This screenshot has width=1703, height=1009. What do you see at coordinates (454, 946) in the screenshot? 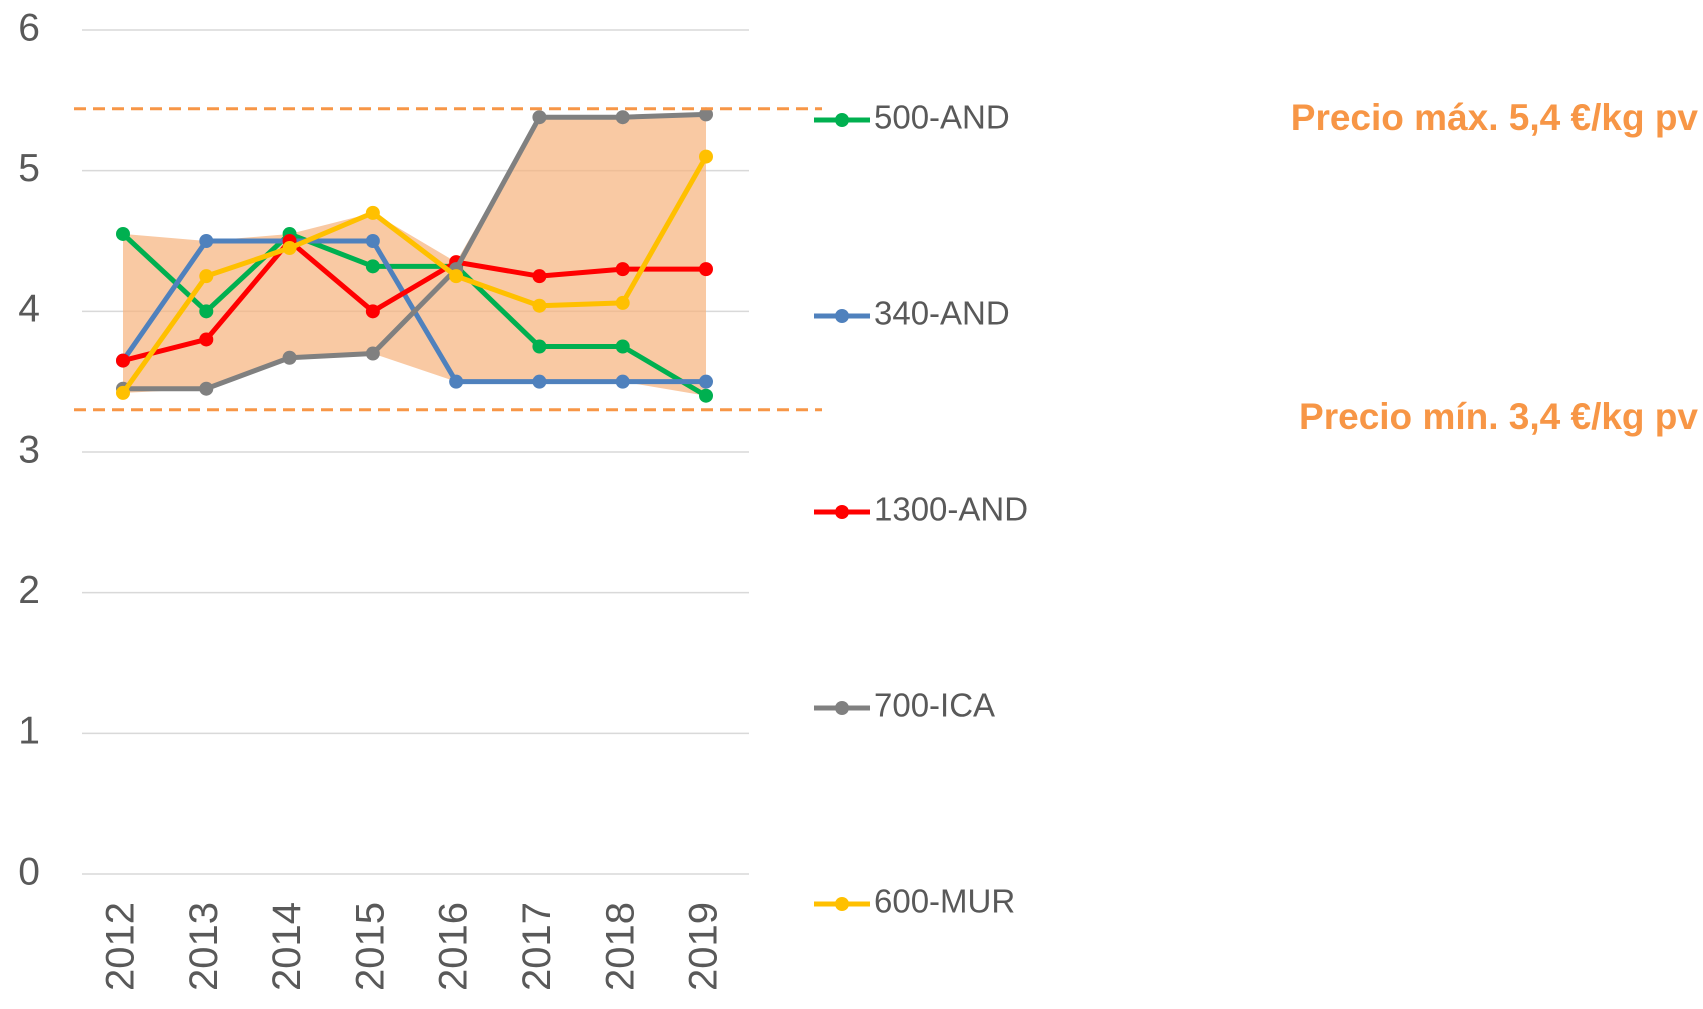
I see `x-tick-label: 2016` at bounding box center [454, 946].